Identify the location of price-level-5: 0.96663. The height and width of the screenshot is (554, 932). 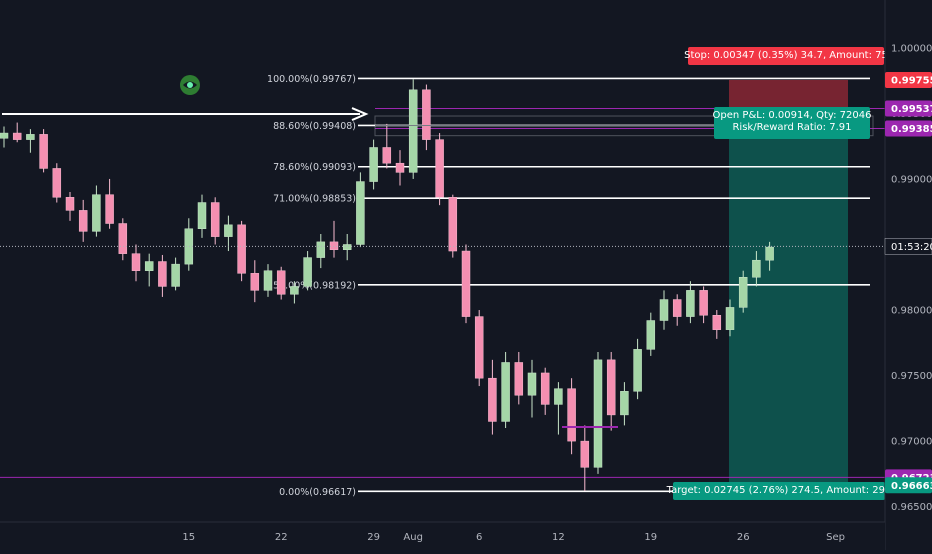
(911, 486).